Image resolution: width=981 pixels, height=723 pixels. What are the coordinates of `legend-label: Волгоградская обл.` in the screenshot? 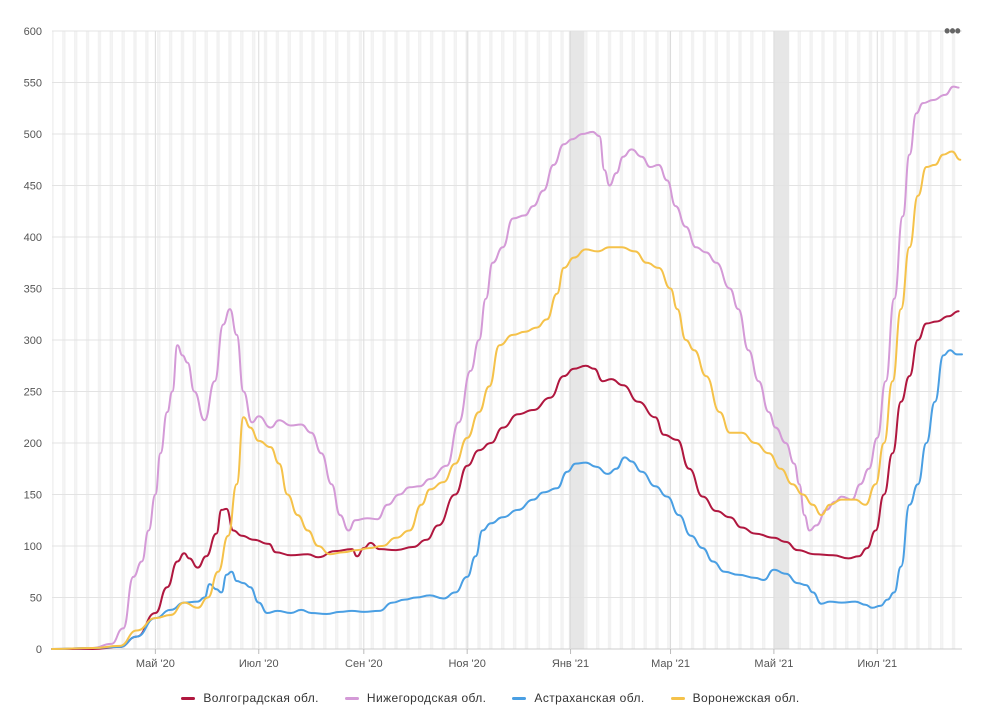 It's located at (261, 698).